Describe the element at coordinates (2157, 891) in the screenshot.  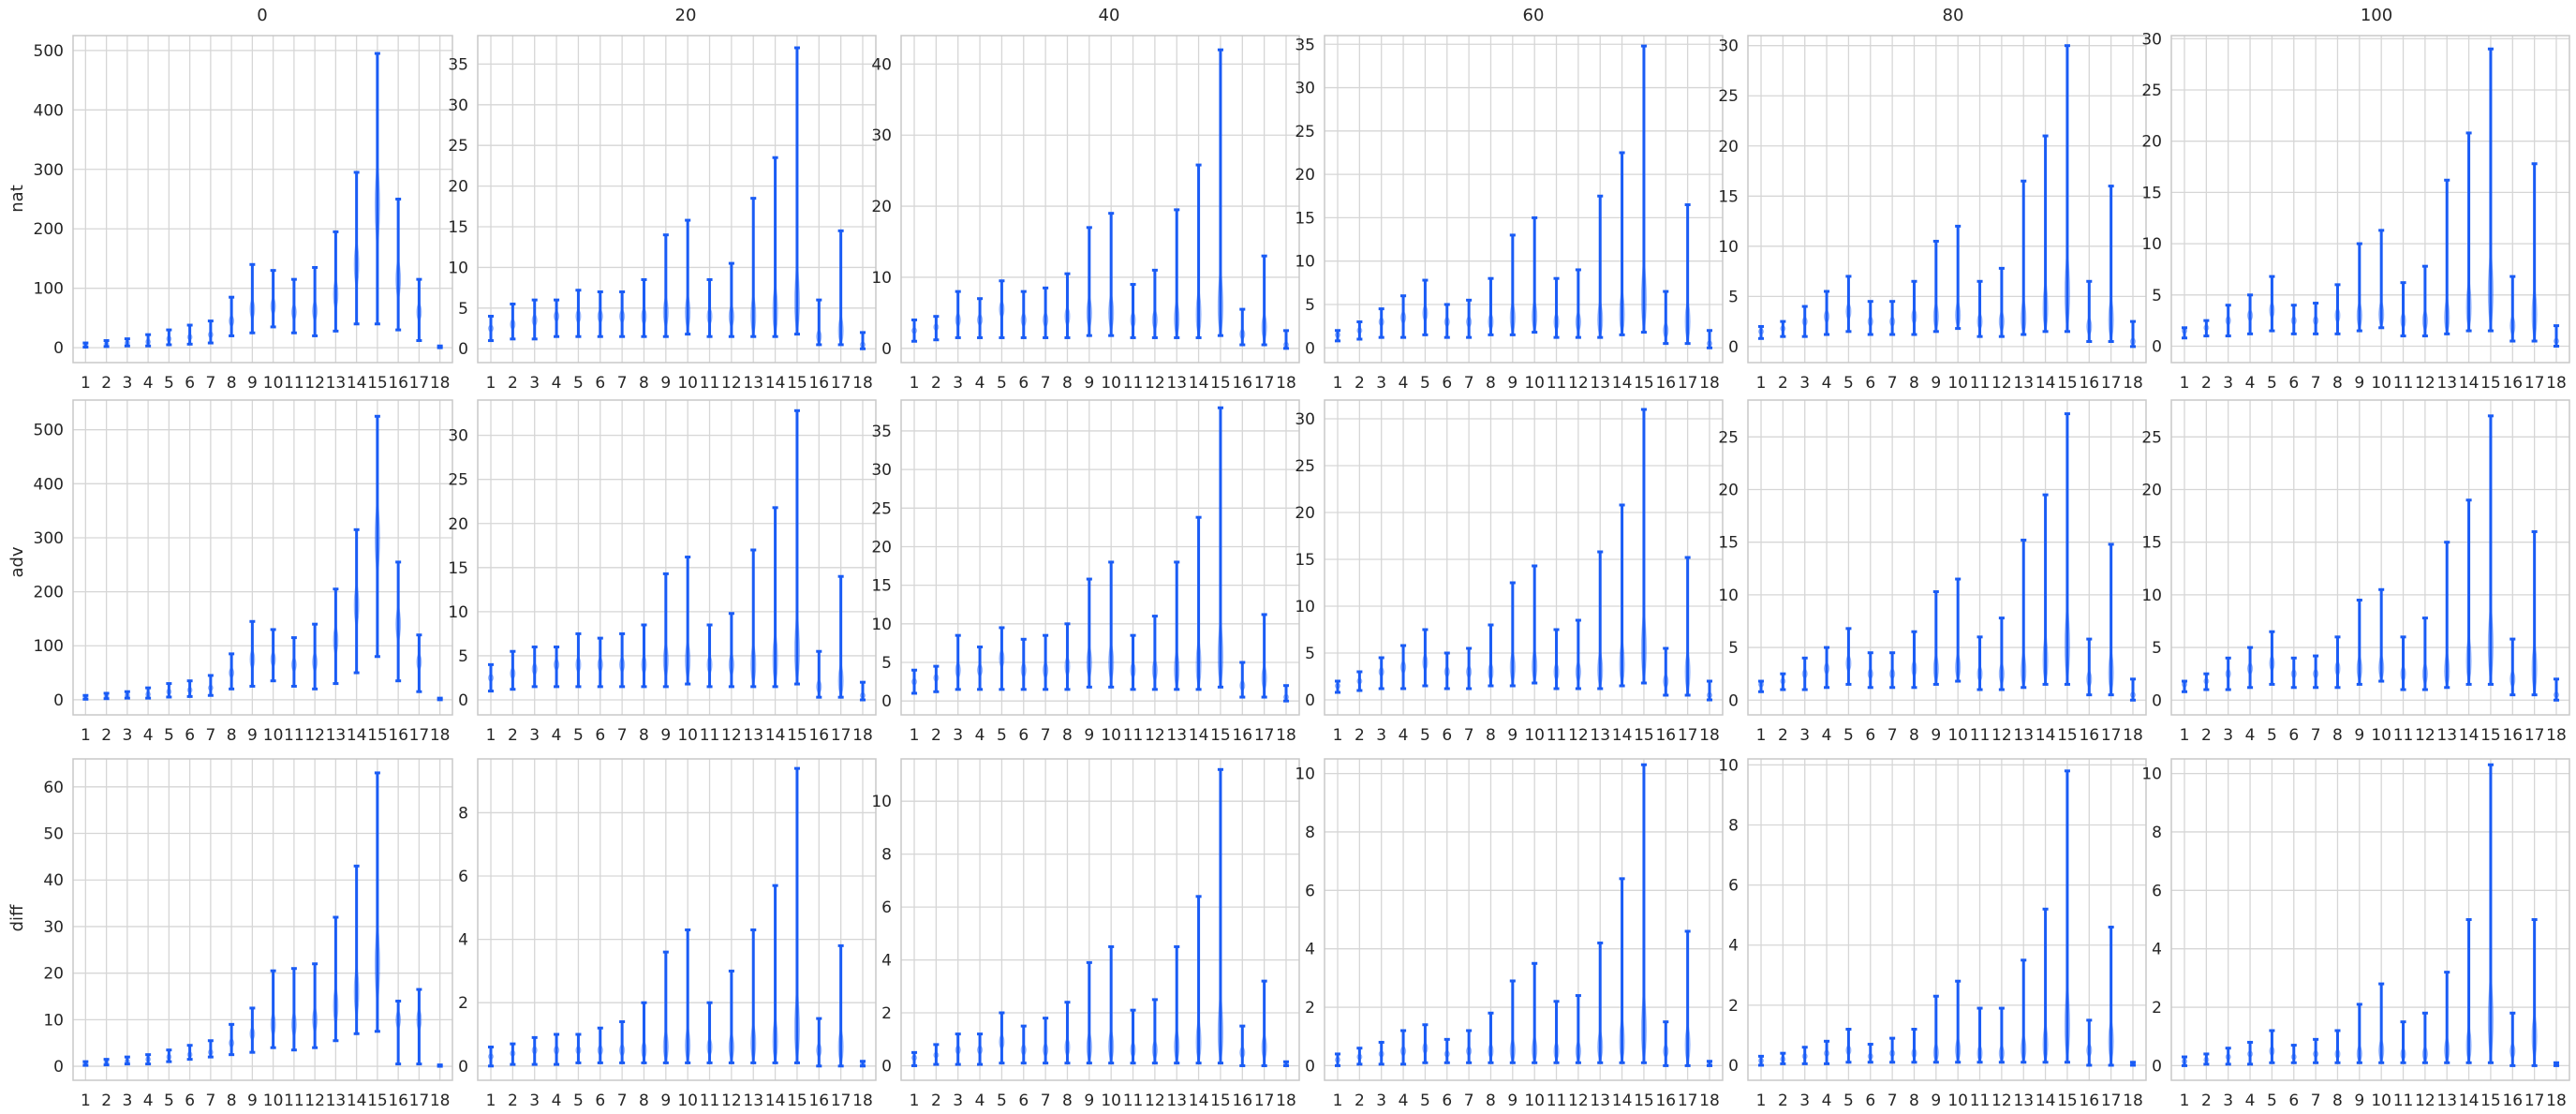
I see `y-tick-label: 6` at that location.